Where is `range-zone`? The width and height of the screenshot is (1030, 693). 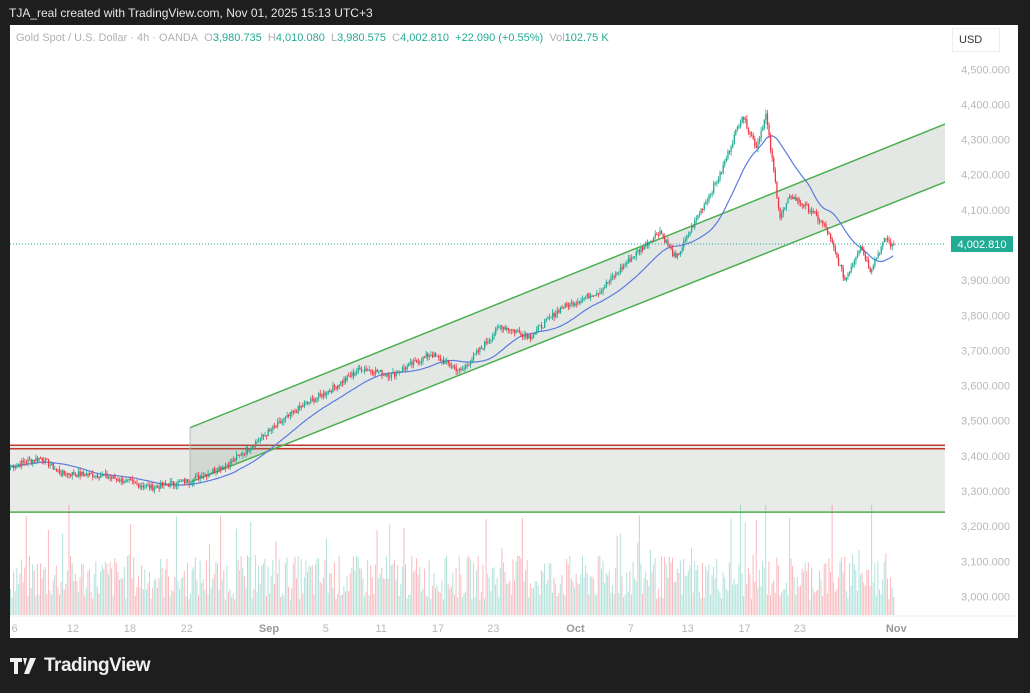
range-zone is located at coordinates (477, 479).